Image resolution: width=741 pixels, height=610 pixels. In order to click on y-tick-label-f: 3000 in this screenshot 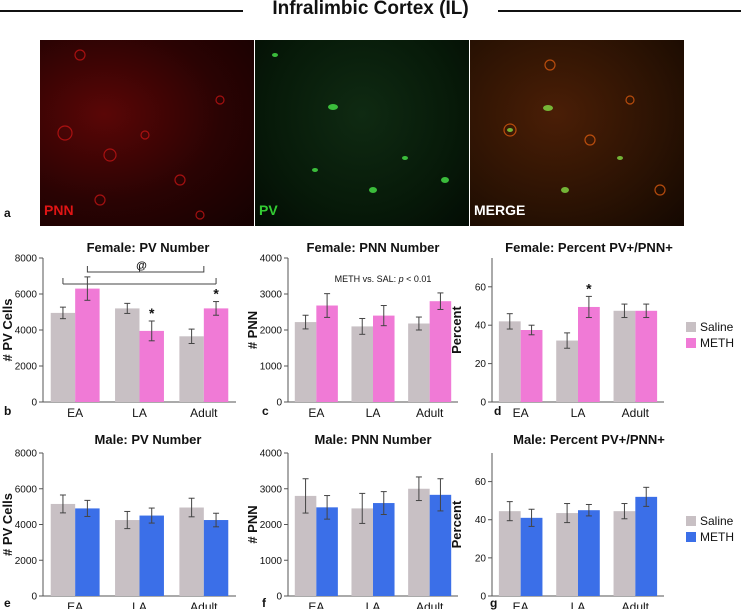, I will do `click(271, 489)`.